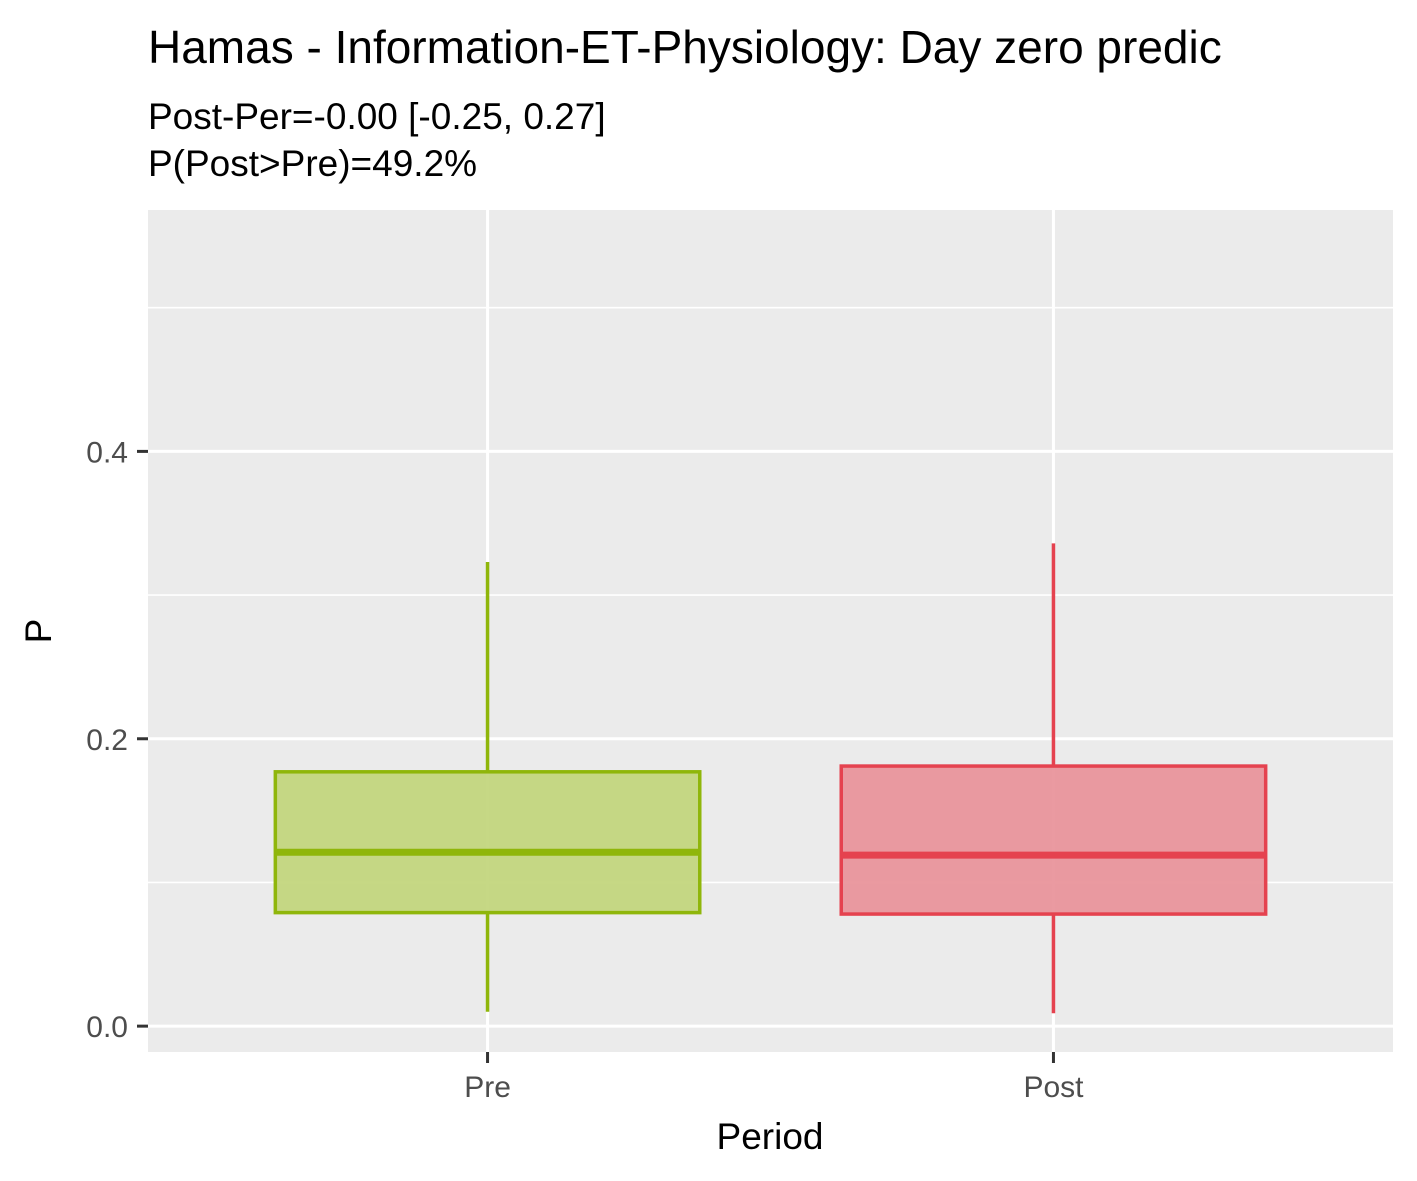 The image size is (1417, 1181). I want to click on box-post, so click(1053, 840).